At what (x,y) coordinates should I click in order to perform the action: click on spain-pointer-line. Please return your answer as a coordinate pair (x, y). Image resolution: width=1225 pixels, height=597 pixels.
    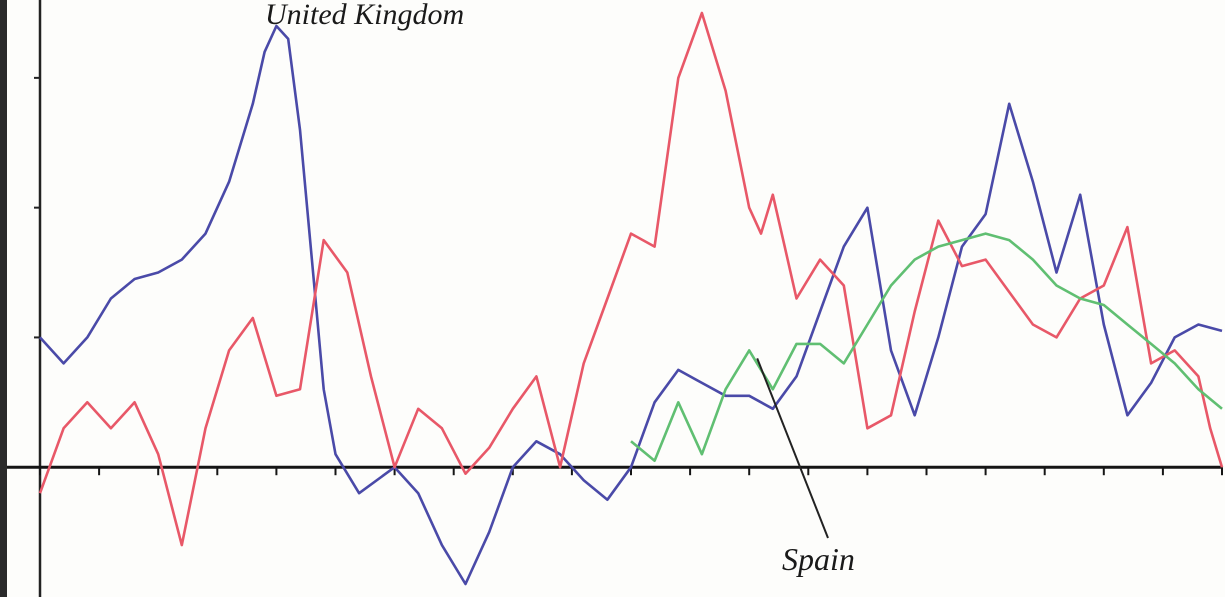
    Looking at the image, I should click on (792, 448).